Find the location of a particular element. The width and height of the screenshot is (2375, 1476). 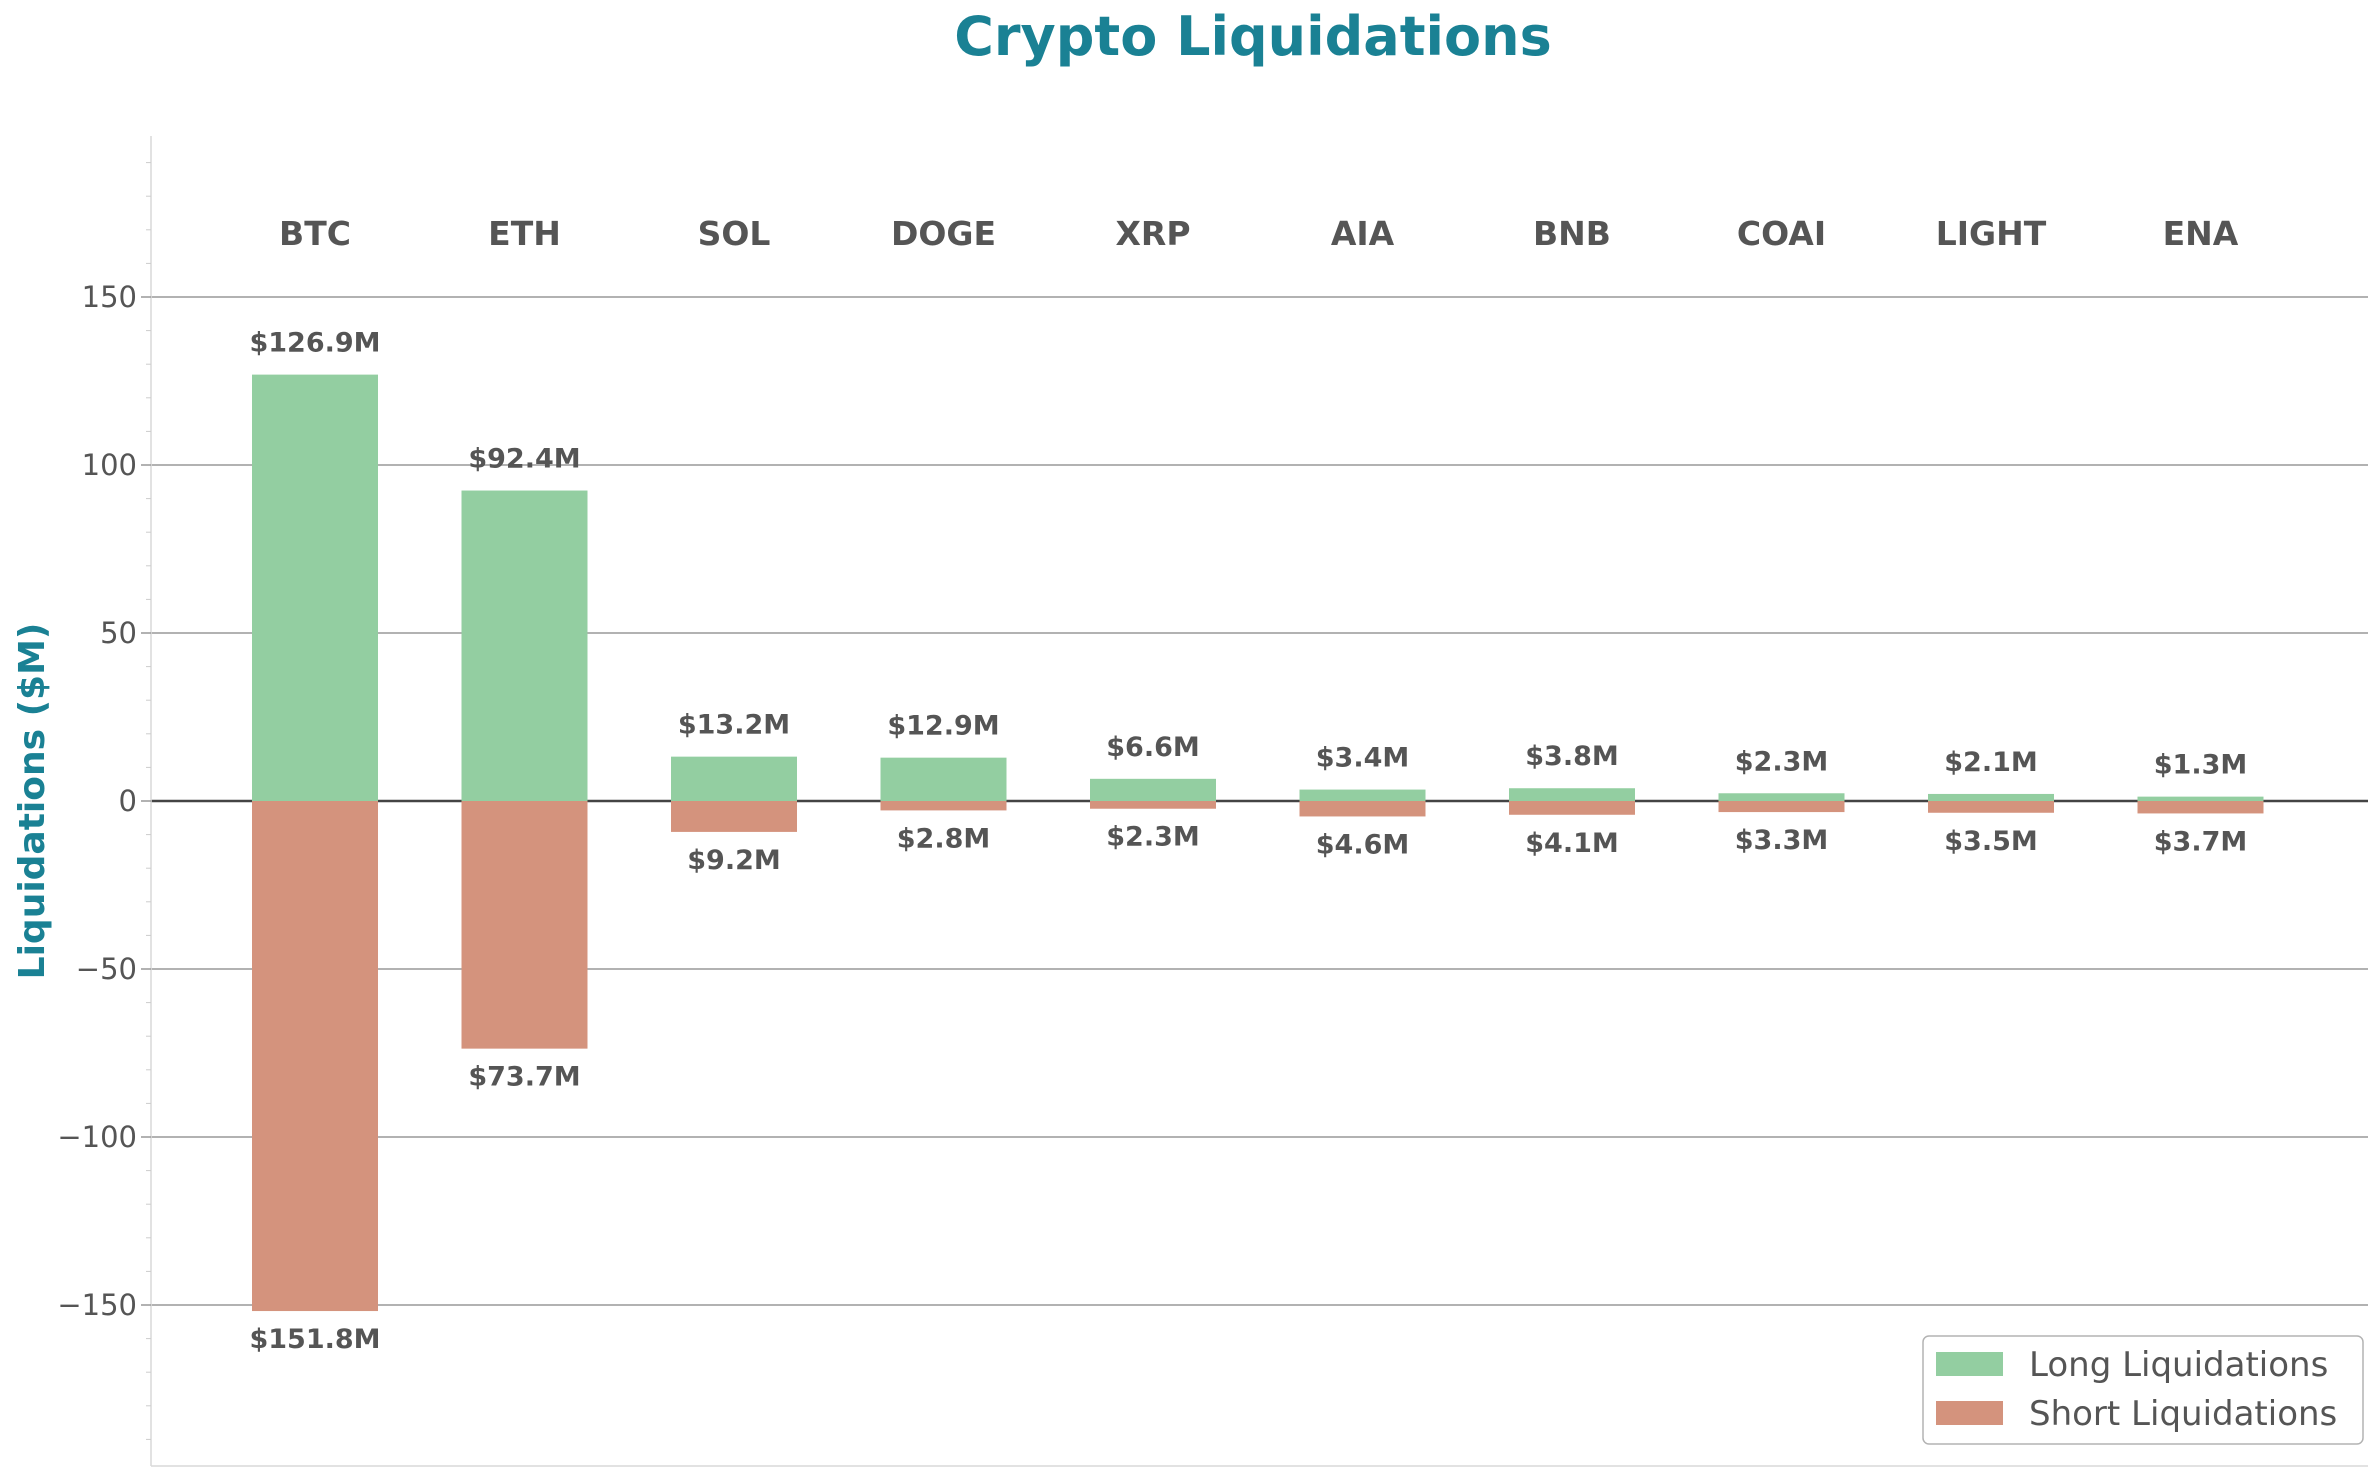

short-bar-light is located at coordinates (1991, 807).